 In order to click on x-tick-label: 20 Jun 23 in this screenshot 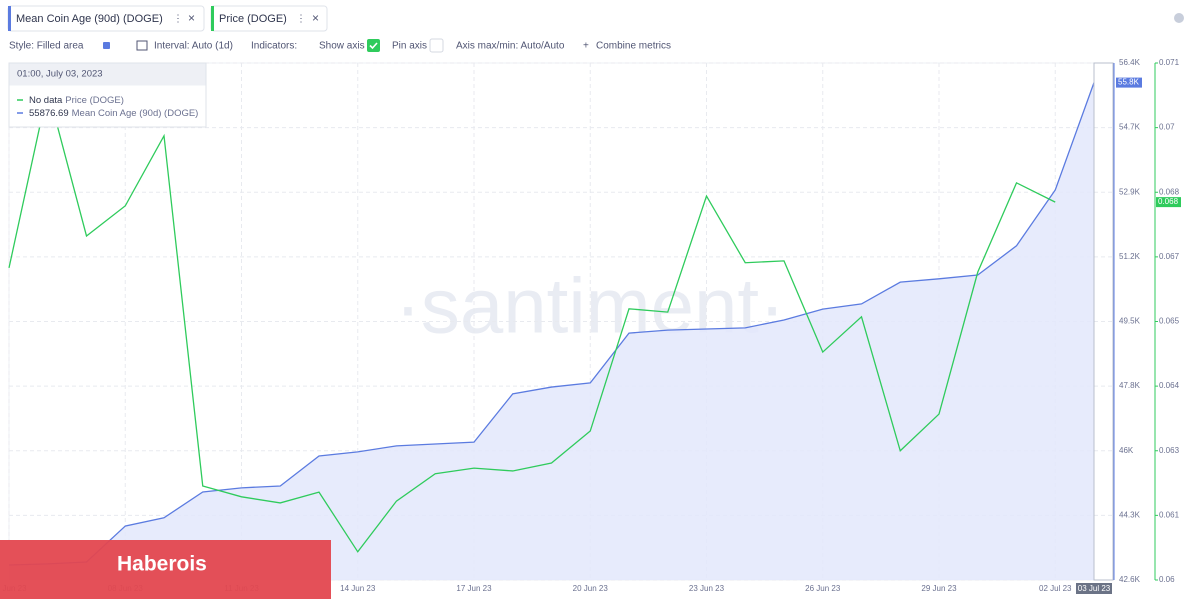, I will do `click(591, 588)`.